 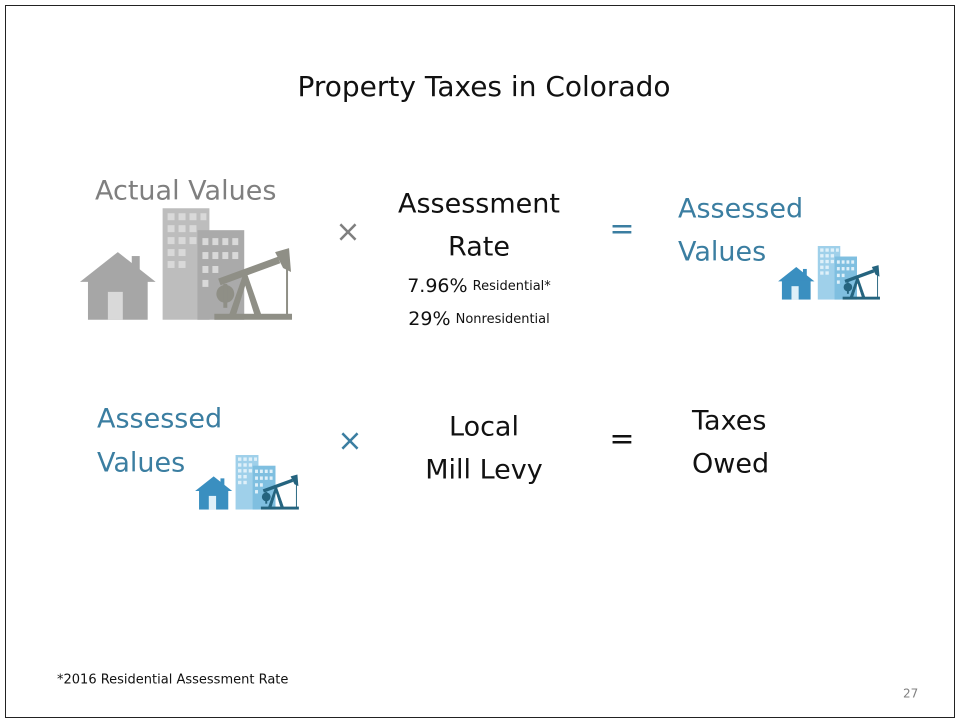 I want to click on residential-rate: 7.96% Residential*, so click(x=479, y=286).